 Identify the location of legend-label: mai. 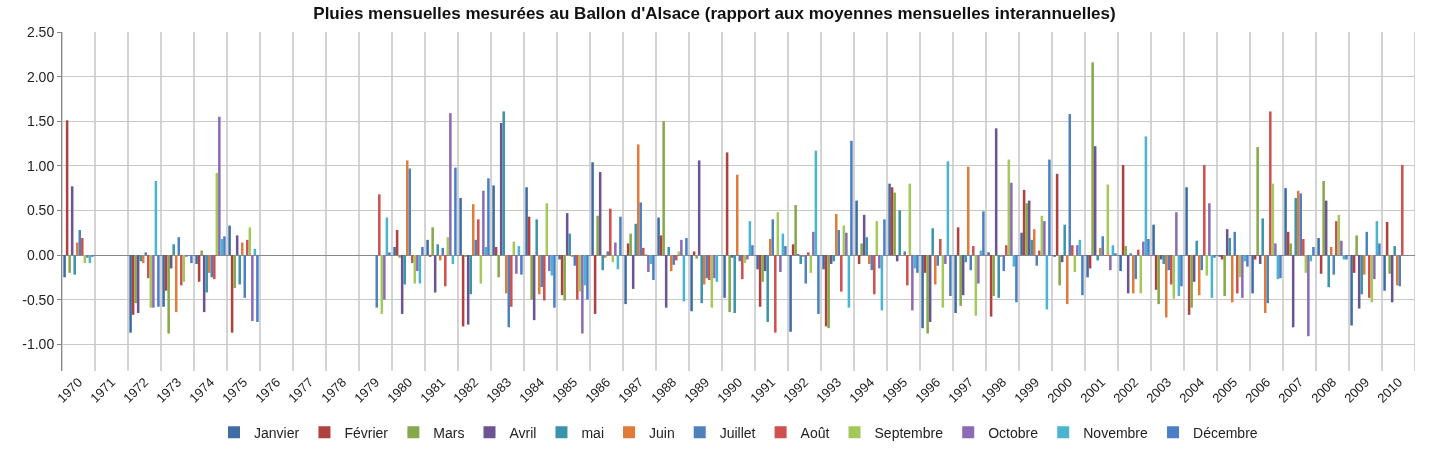
(593, 432).